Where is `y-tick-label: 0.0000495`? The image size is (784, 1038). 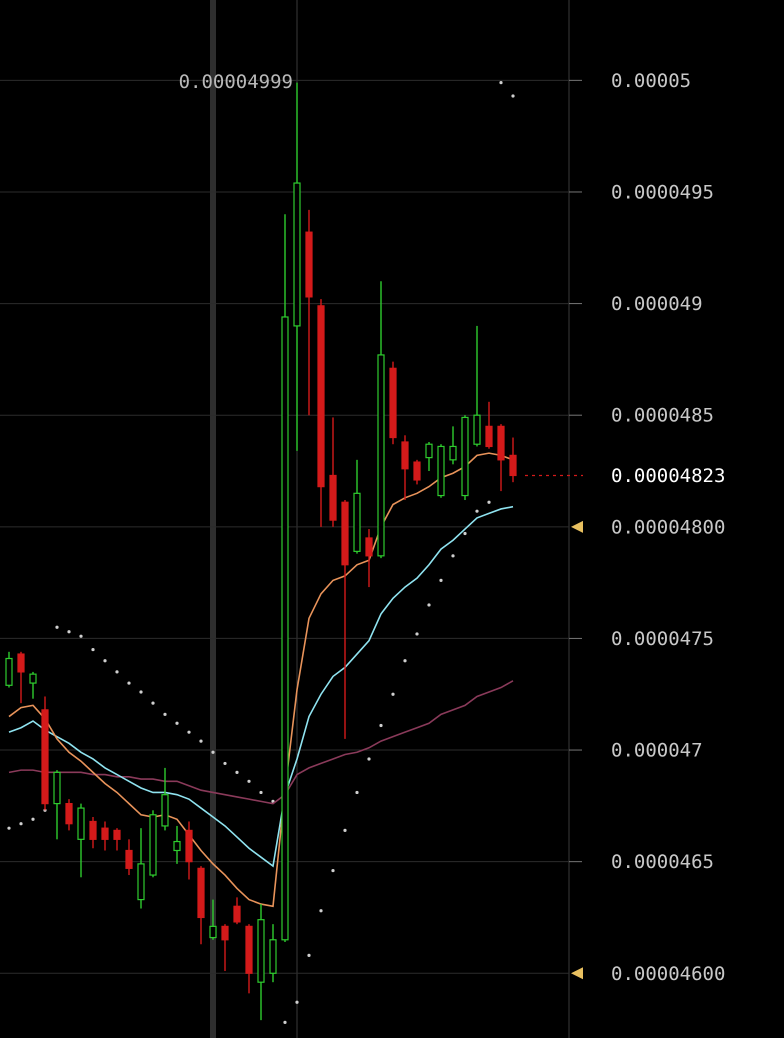 y-tick-label: 0.0000495 is located at coordinates (662, 192).